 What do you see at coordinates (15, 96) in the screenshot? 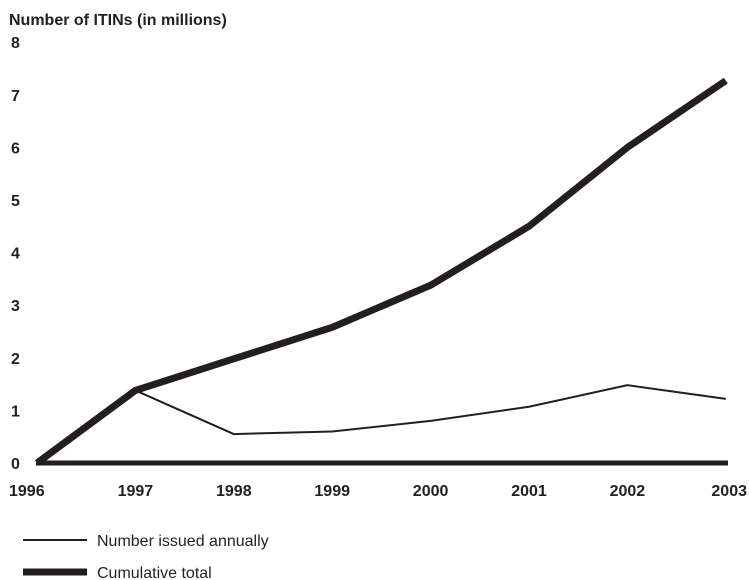
I see `y-tick-label: 7` at bounding box center [15, 96].